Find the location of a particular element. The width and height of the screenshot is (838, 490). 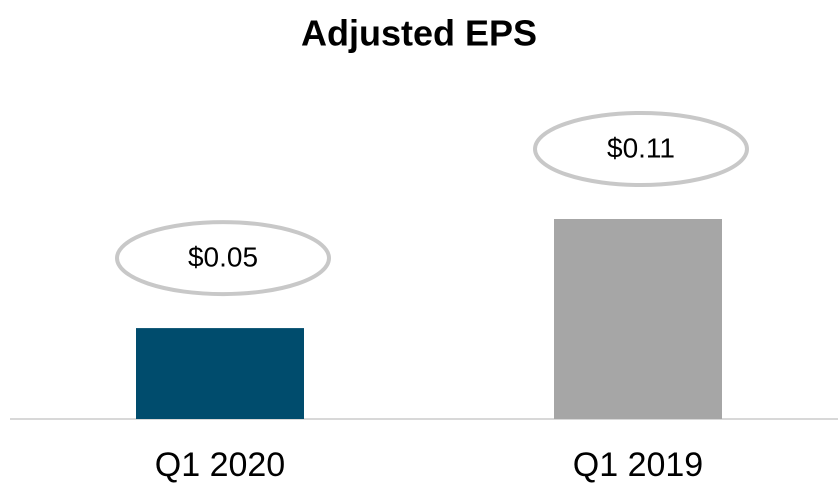

value-label: $0.11 is located at coordinates (641, 147).